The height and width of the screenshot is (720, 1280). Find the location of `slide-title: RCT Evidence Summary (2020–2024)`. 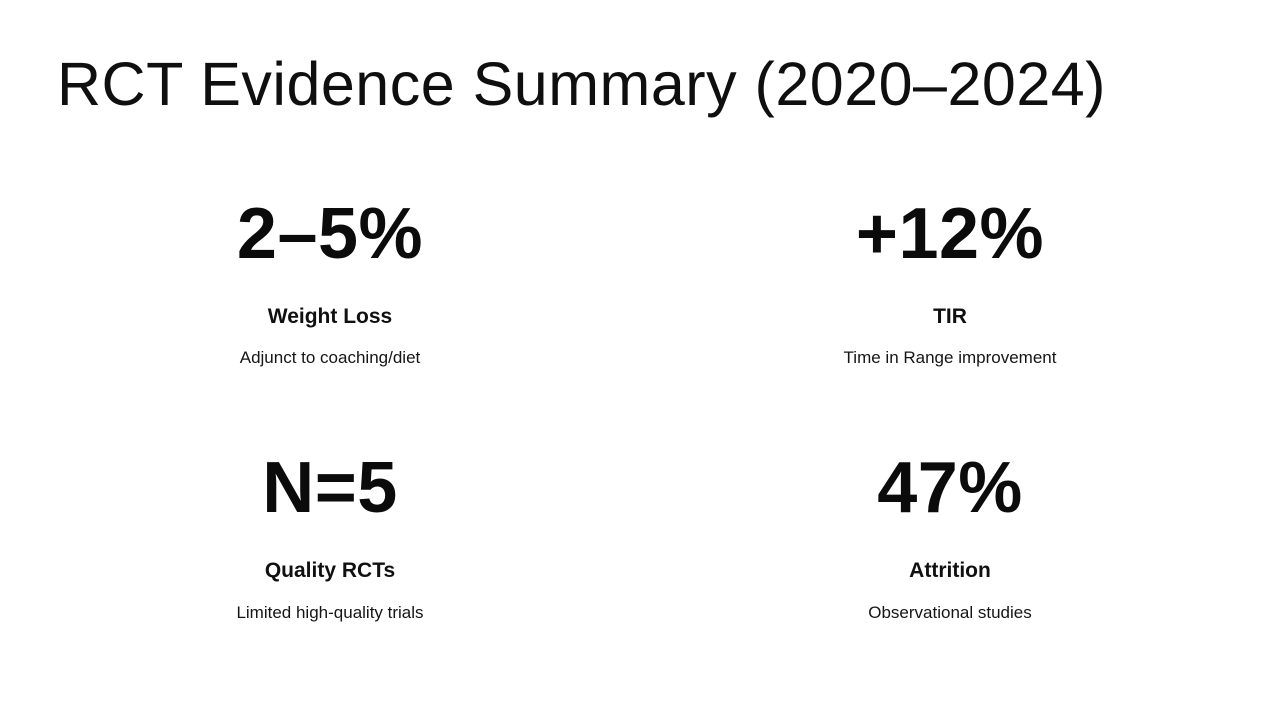

slide-title: RCT Evidence Summary (2020–2024) is located at coordinates (581, 84).